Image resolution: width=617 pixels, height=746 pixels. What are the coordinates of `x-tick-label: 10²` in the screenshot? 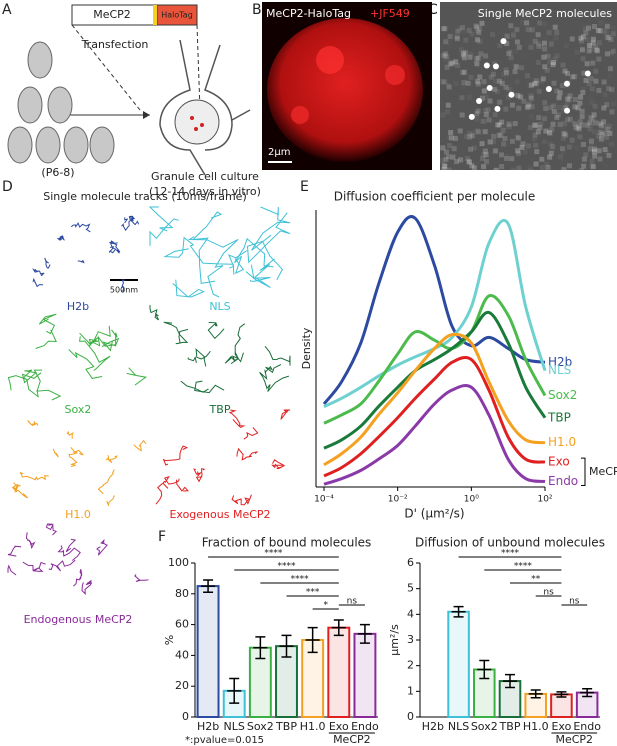 It's located at (544, 500).